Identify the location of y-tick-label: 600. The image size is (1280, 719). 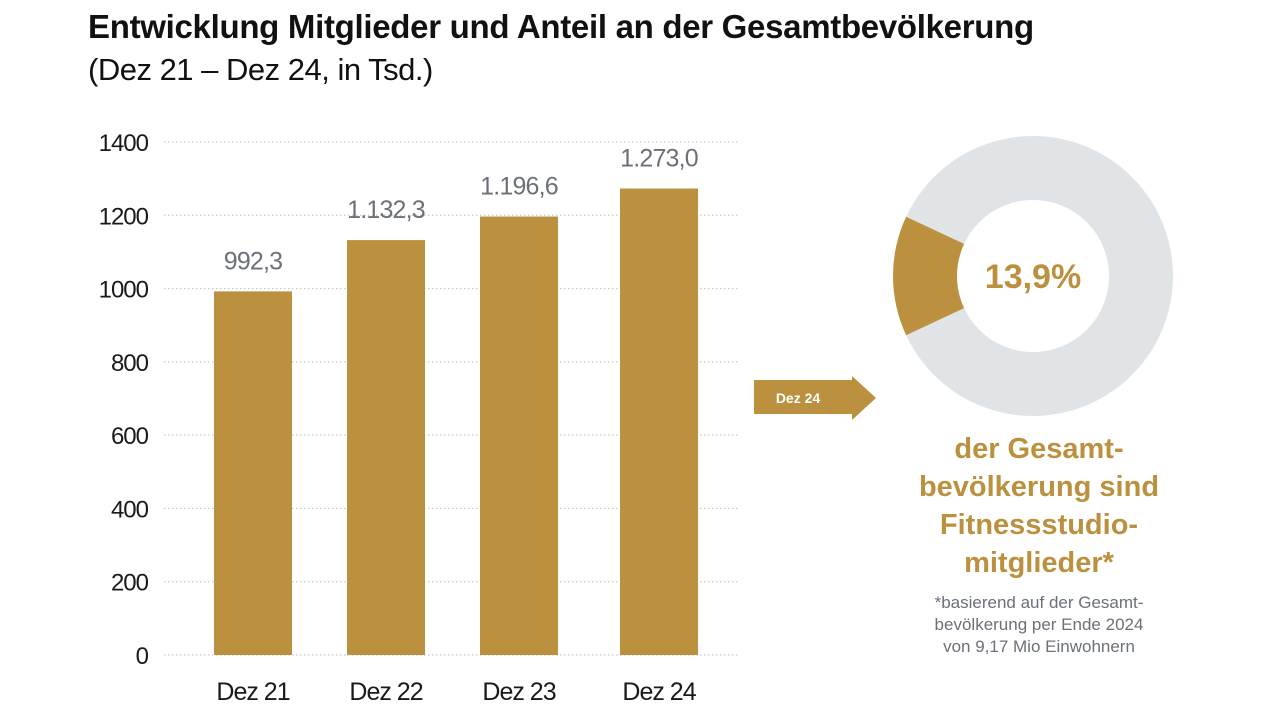
(130, 436).